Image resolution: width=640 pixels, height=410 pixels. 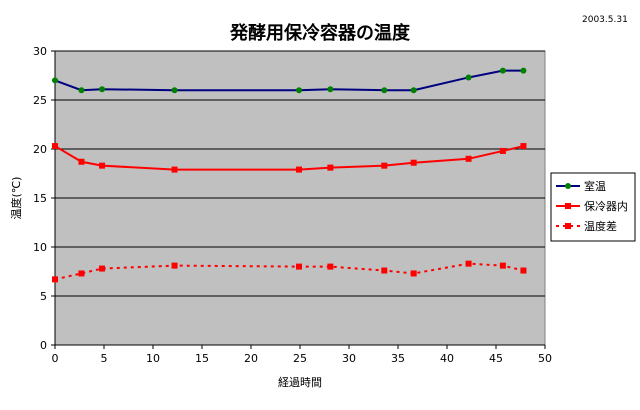 What do you see at coordinates (300, 382) in the screenshot?
I see `x-axis-title: 経過時間` at bounding box center [300, 382].